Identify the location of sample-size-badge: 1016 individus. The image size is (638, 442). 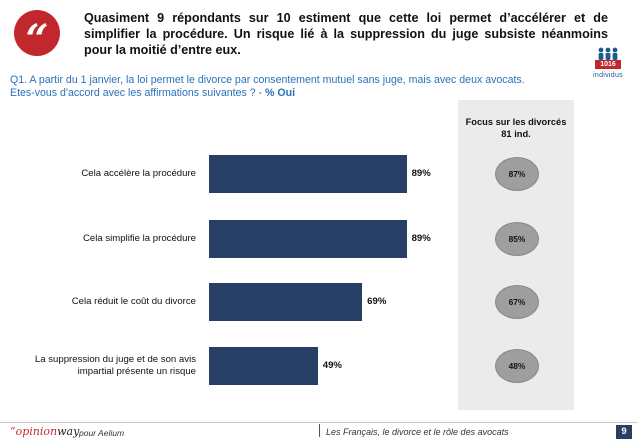
(604, 68).